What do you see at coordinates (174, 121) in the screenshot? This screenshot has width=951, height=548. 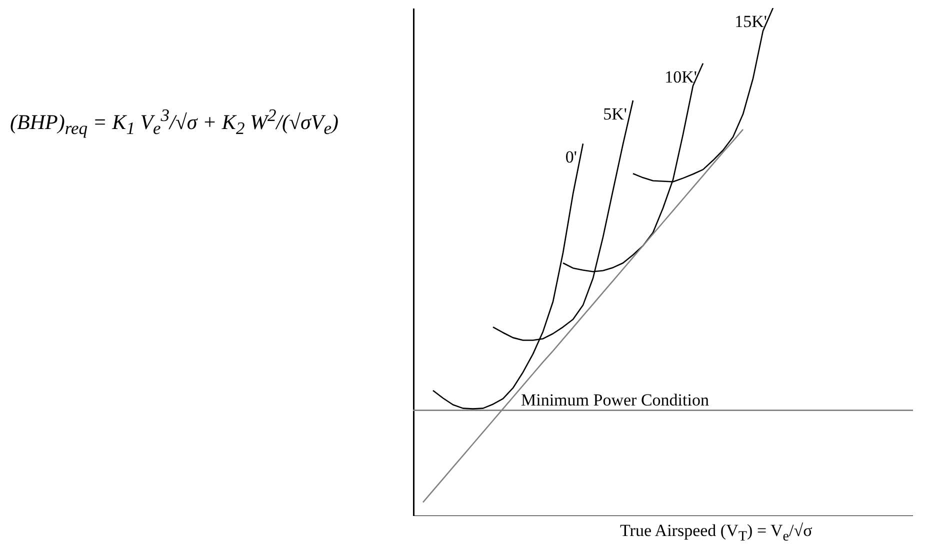 I see `text: (BHP)$_{req}$ = K$_{1}$ V$_{e}$$^{3}$/√σ + K$_{2}$ W$^{2}$/(√σV$_{e}$)` at bounding box center [174, 121].